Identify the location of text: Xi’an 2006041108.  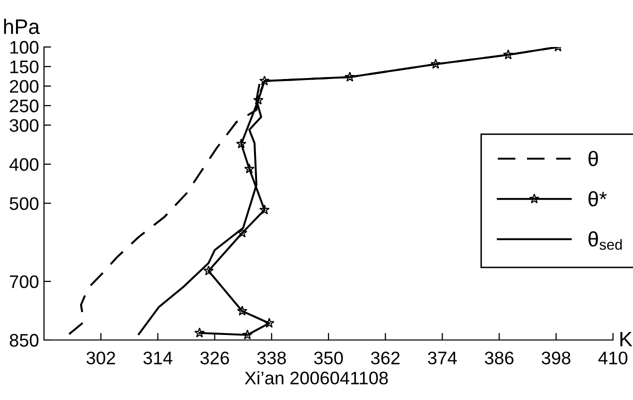
(316, 377).